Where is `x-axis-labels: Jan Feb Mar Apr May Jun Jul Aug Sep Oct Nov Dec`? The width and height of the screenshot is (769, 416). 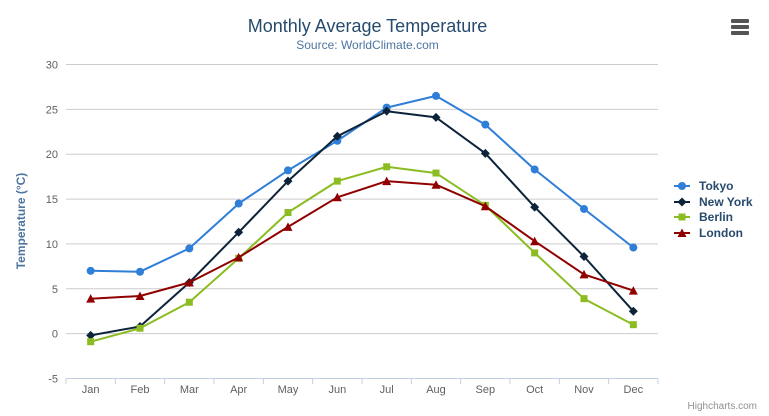
x-axis-labels: Jan Feb Mar Apr May Jun Jul Aug Sep Oct Nov Dec is located at coordinates (363, 390).